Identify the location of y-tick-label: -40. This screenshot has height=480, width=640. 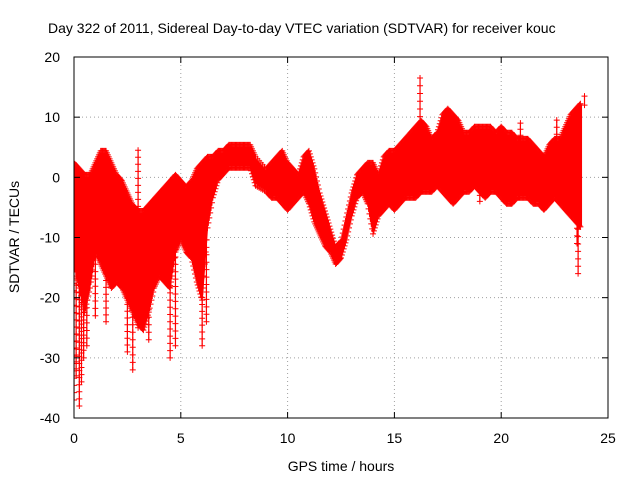
(50, 418).